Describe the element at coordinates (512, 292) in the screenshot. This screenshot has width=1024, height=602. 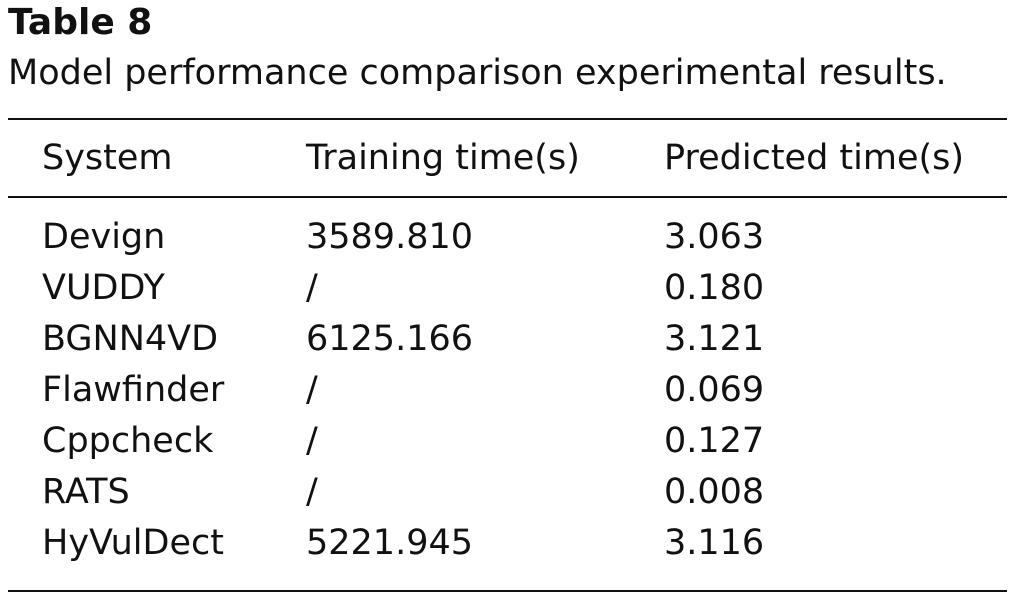
I see `table-row: VUDDY / 0.180` at that location.